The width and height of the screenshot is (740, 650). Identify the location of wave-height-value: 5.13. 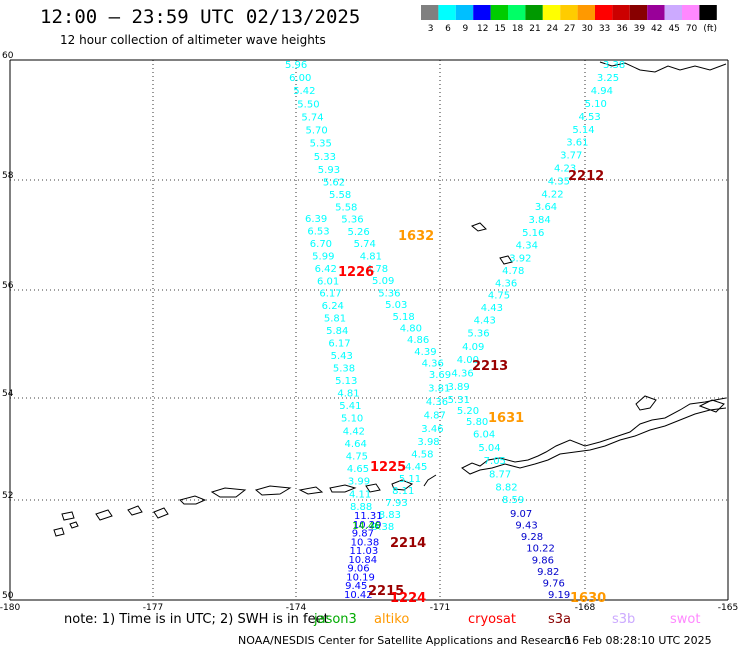
(346, 381).